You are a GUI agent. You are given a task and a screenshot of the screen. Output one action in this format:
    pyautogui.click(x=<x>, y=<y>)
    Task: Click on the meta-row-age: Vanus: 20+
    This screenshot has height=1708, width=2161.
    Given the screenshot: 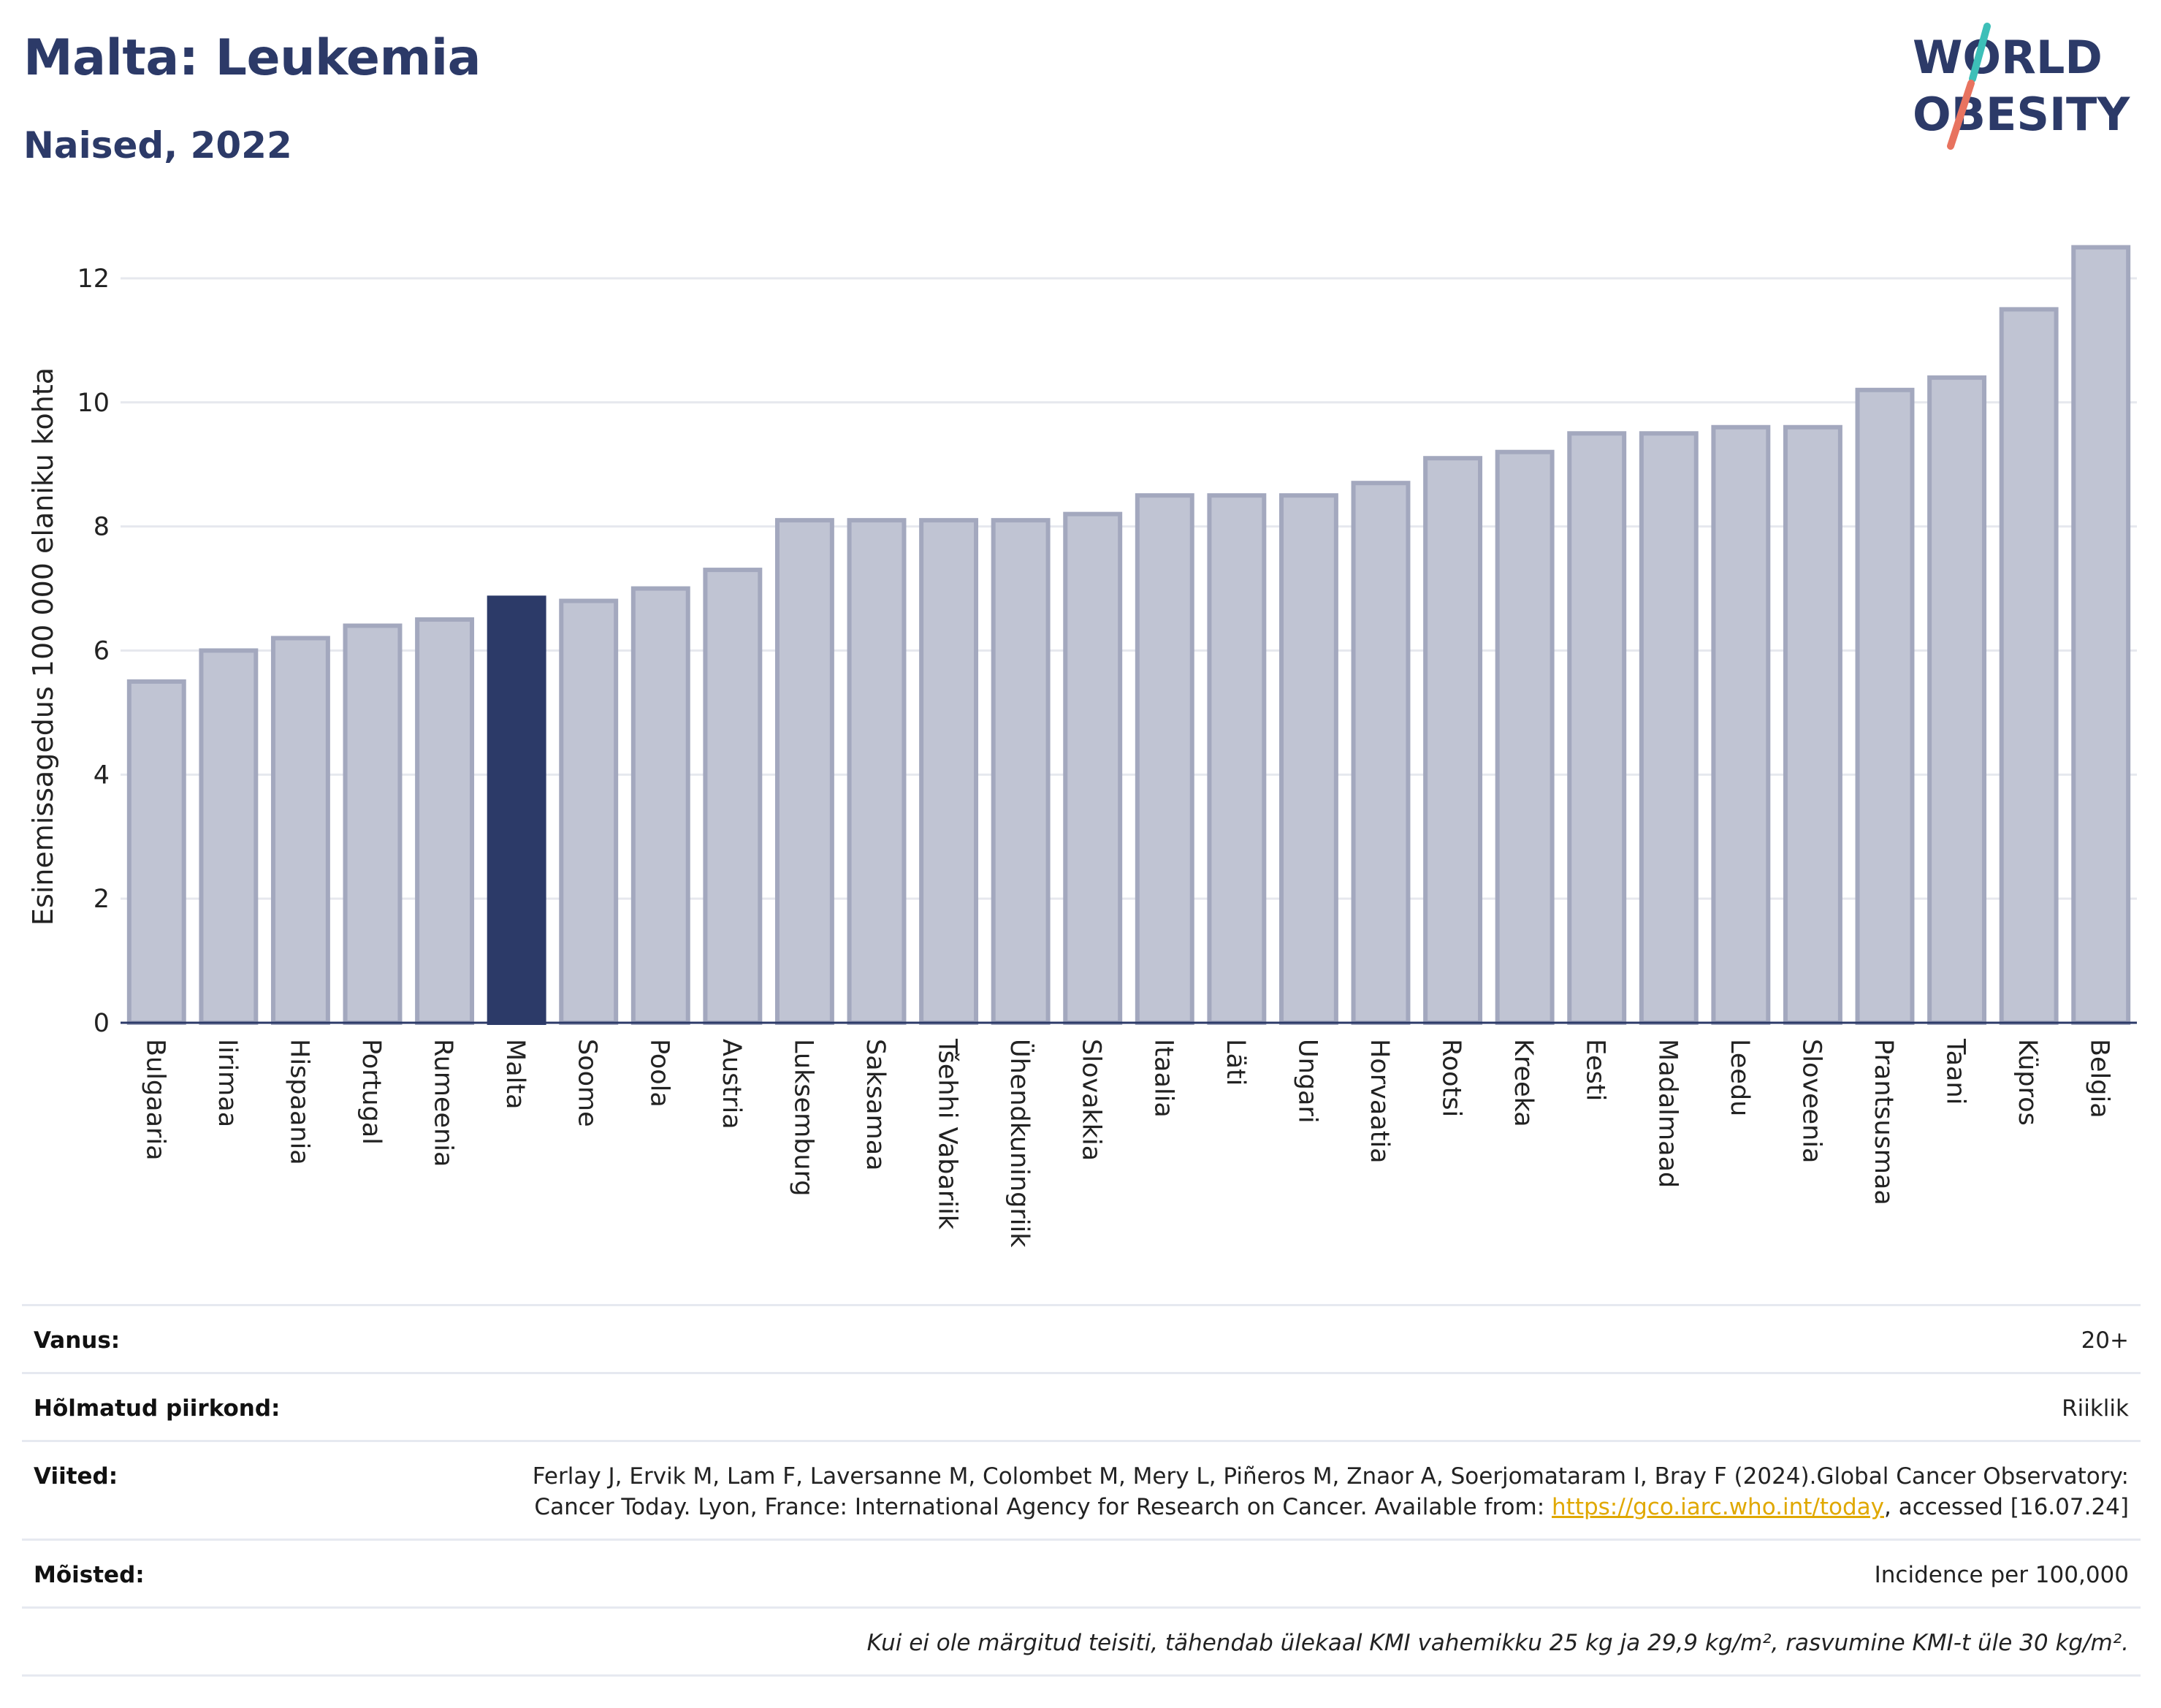 What is the action you would take?
    pyautogui.click(x=1081, y=1340)
    